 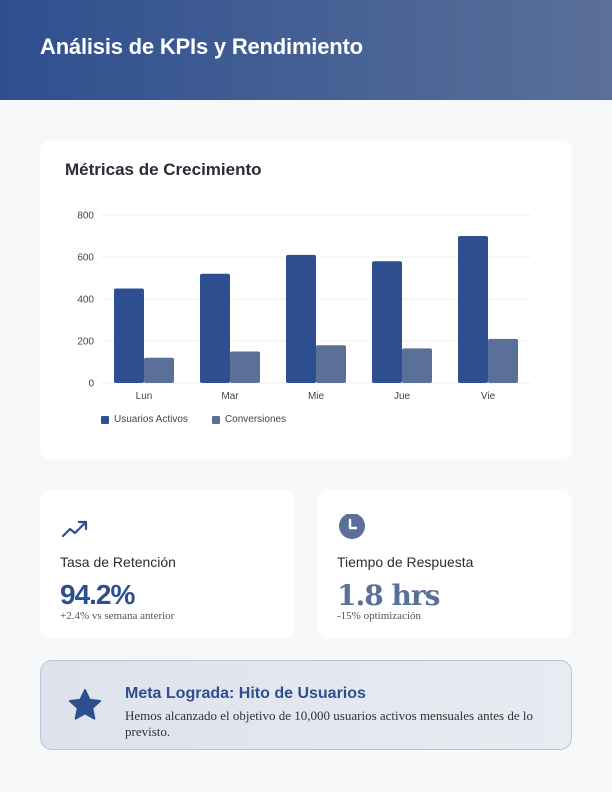 What do you see at coordinates (405, 562) in the screenshot?
I see `kpi-label: Tiempo de Respuesta` at bounding box center [405, 562].